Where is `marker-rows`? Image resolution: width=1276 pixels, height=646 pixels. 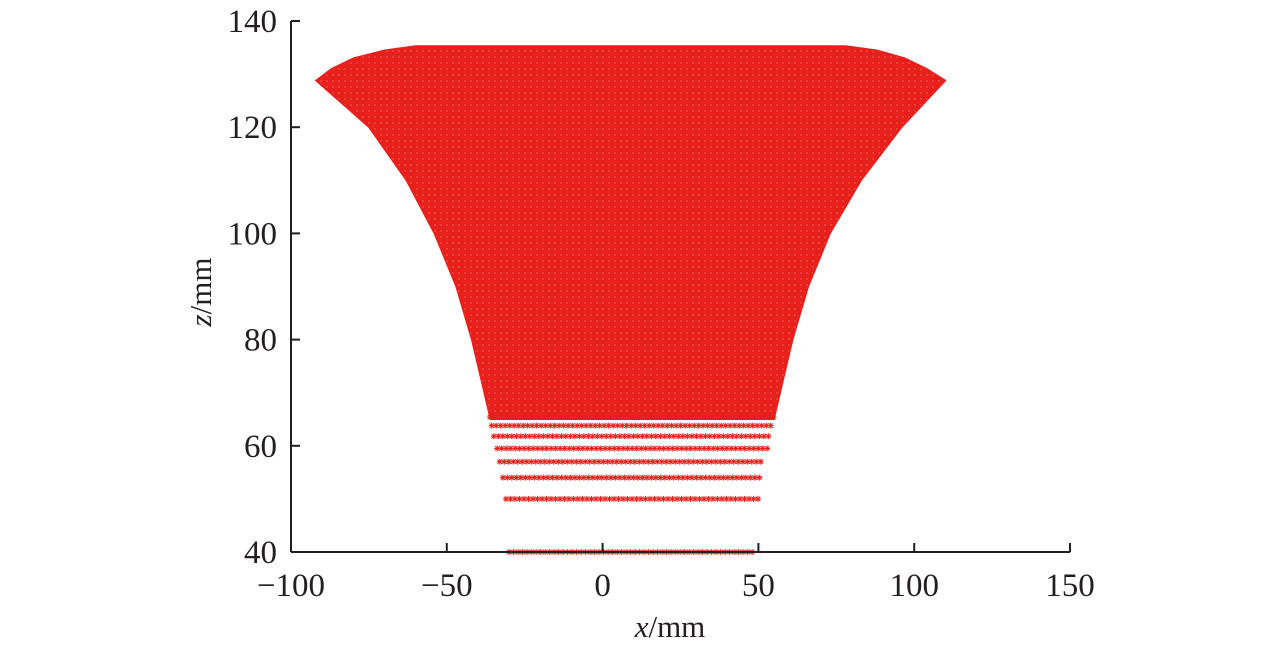
marker-rows is located at coordinates (631, 484).